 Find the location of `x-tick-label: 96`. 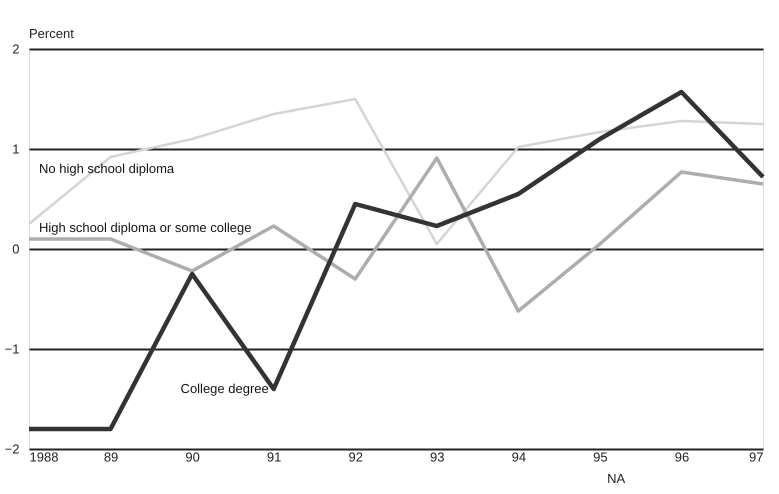

x-tick-label: 96 is located at coordinates (682, 457).